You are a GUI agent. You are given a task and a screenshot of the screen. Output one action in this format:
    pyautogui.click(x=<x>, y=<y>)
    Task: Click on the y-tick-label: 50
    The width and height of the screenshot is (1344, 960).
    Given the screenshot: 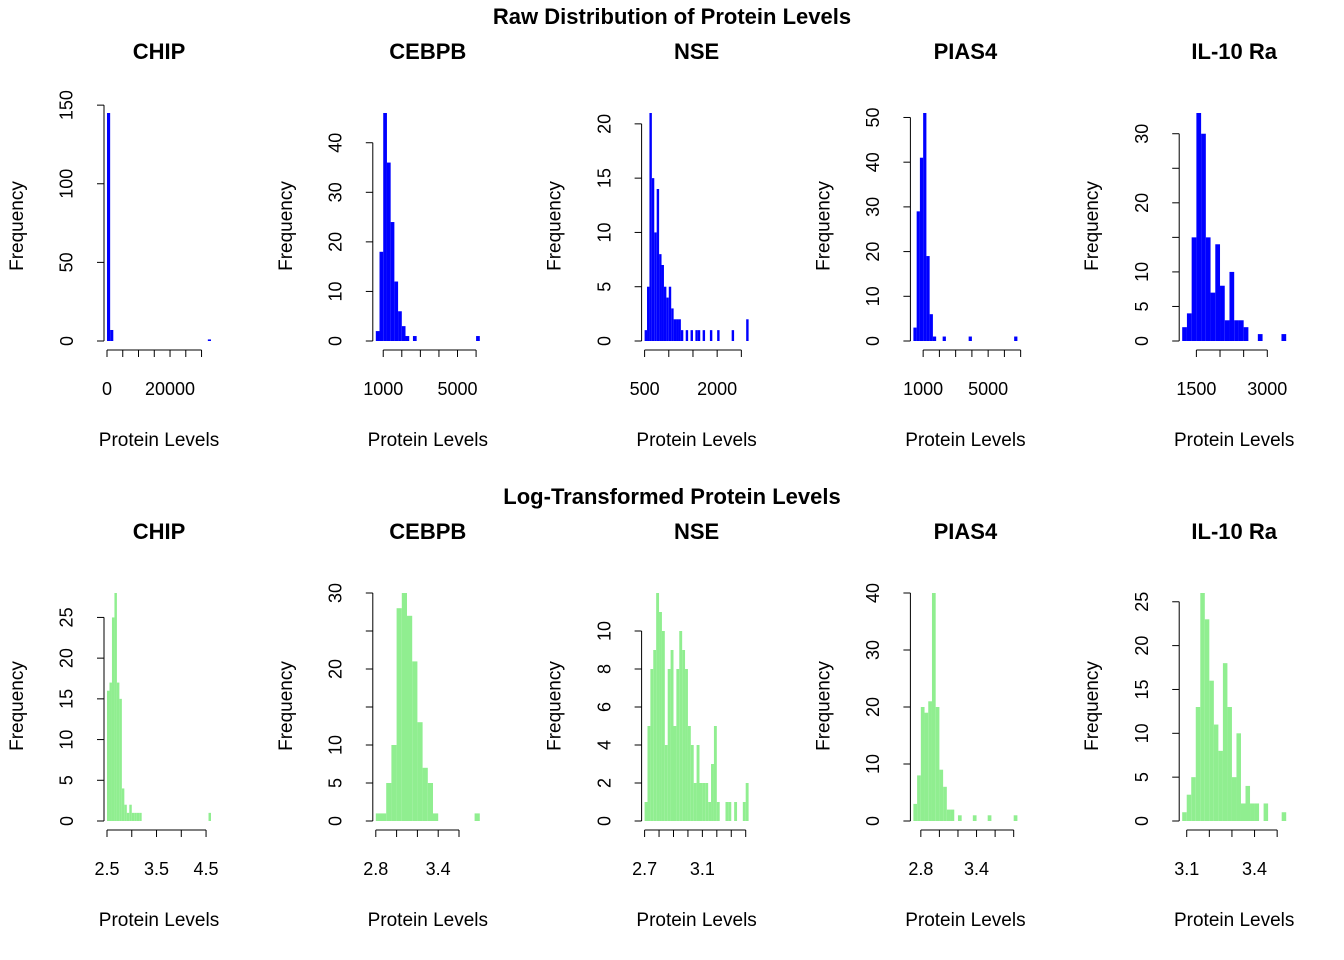 What is the action you would take?
    pyautogui.click(x=873, y=117)
    